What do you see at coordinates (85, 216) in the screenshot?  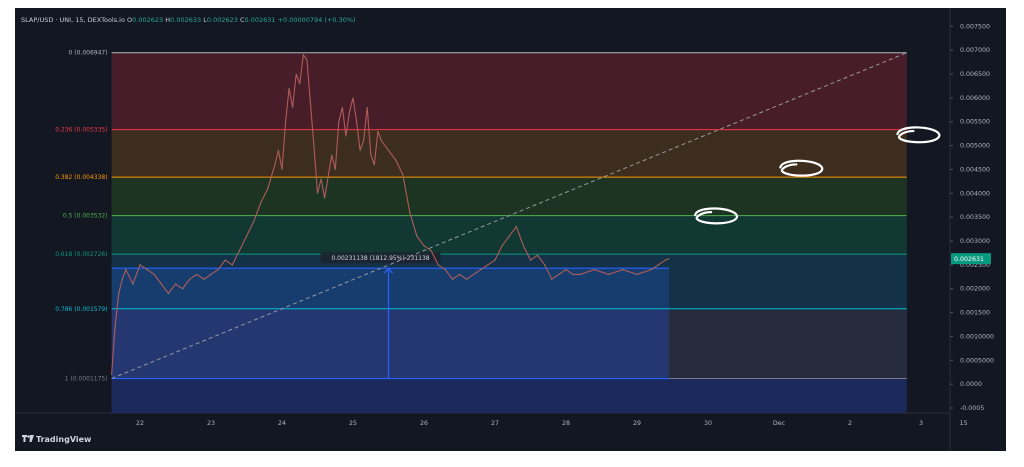 I see `fib-label-3: 0.5 (0.003532)` at bounding box center [85, 216].